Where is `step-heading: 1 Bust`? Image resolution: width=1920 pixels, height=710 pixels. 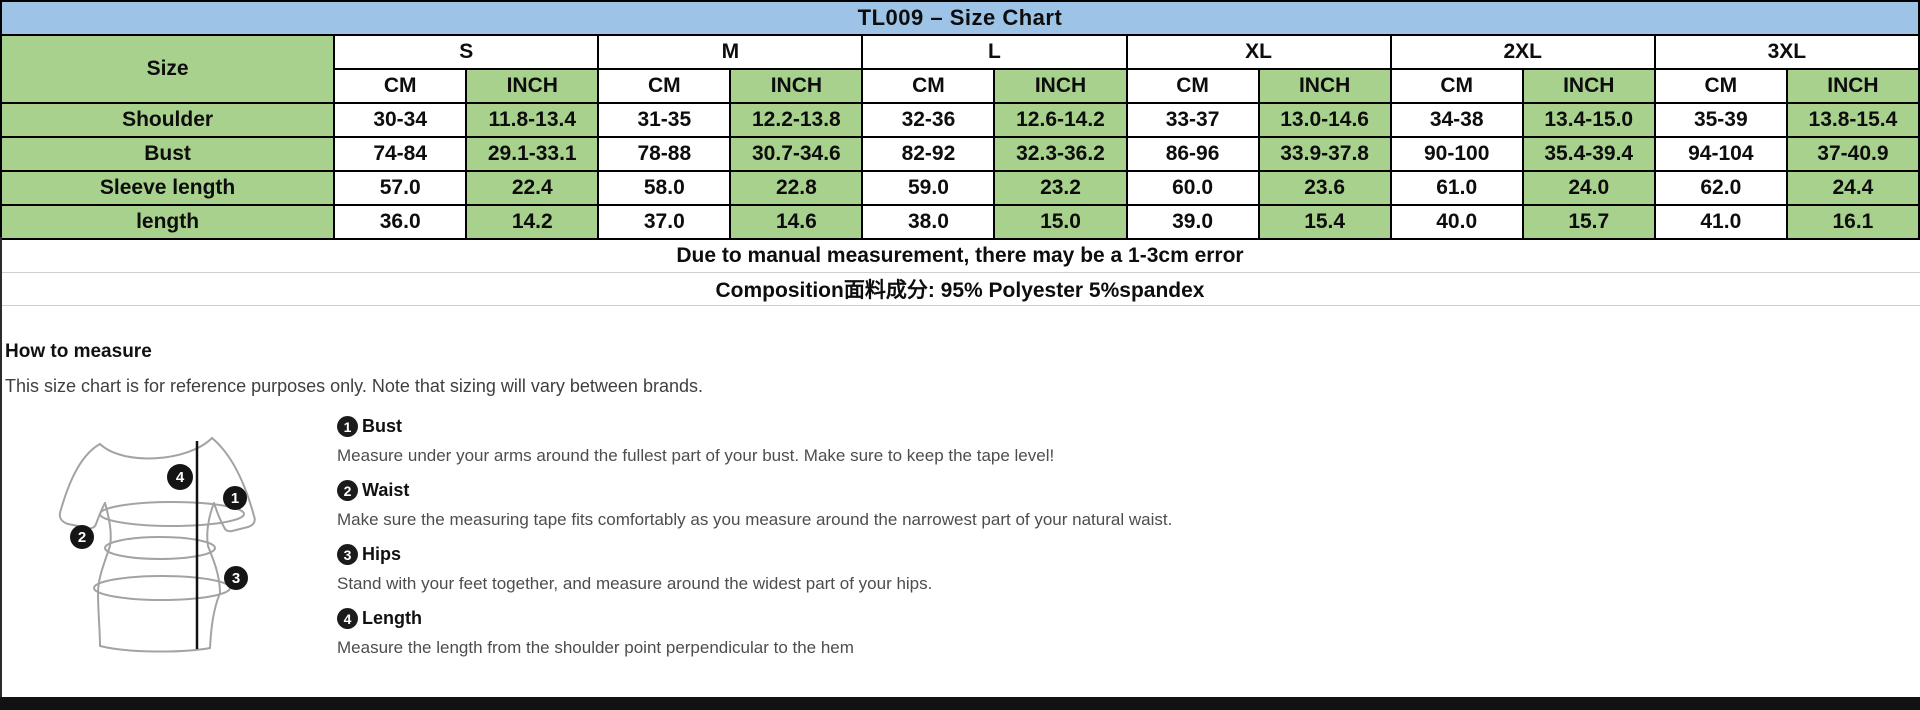 step-heading: 1 Bust is located at coordinates (977, 426).